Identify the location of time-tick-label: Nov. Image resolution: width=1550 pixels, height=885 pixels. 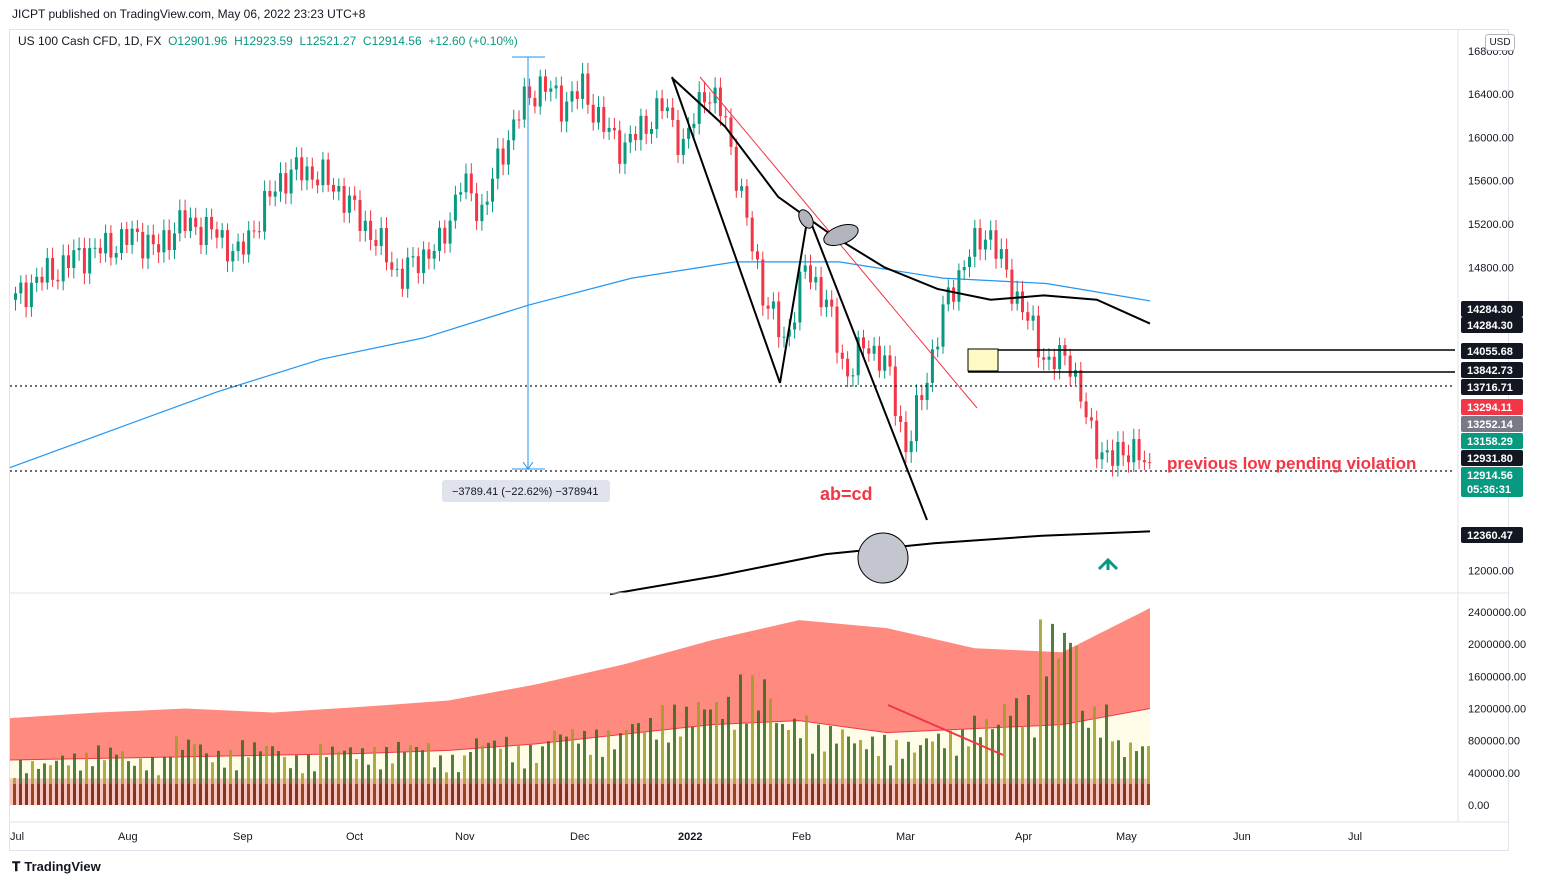
(465, 837).